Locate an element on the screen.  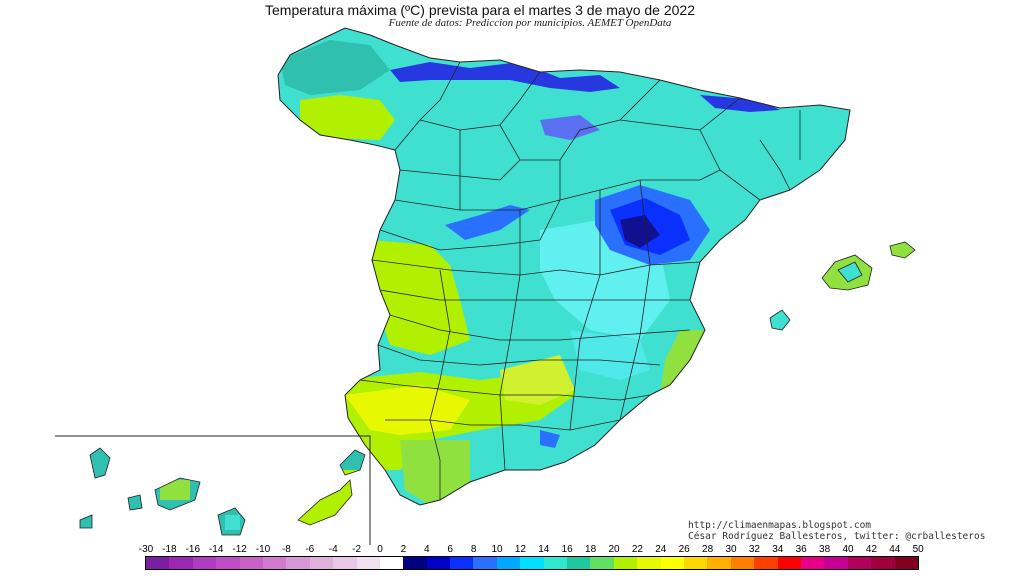
legend-tick-label: 40 is located at coordinates (848, 549).